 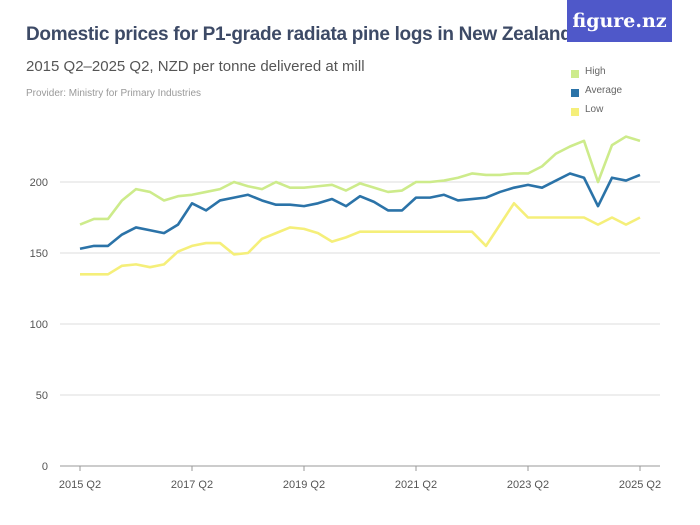 What do you see at coordinates (575, 73) in the screenshot?
I see `legend-swatch-high` at bounding box center [575, 73].